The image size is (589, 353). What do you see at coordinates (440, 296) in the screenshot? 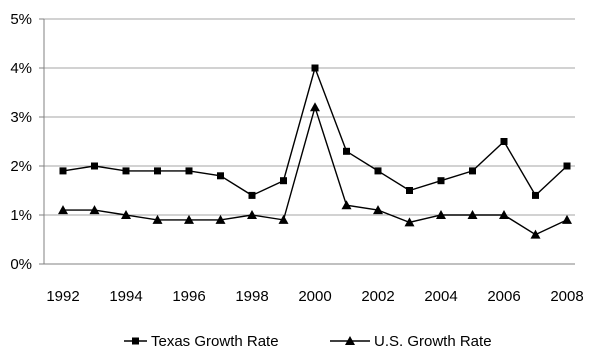
I see `x-tick-label: 2004` at bounding box center [440, 296].